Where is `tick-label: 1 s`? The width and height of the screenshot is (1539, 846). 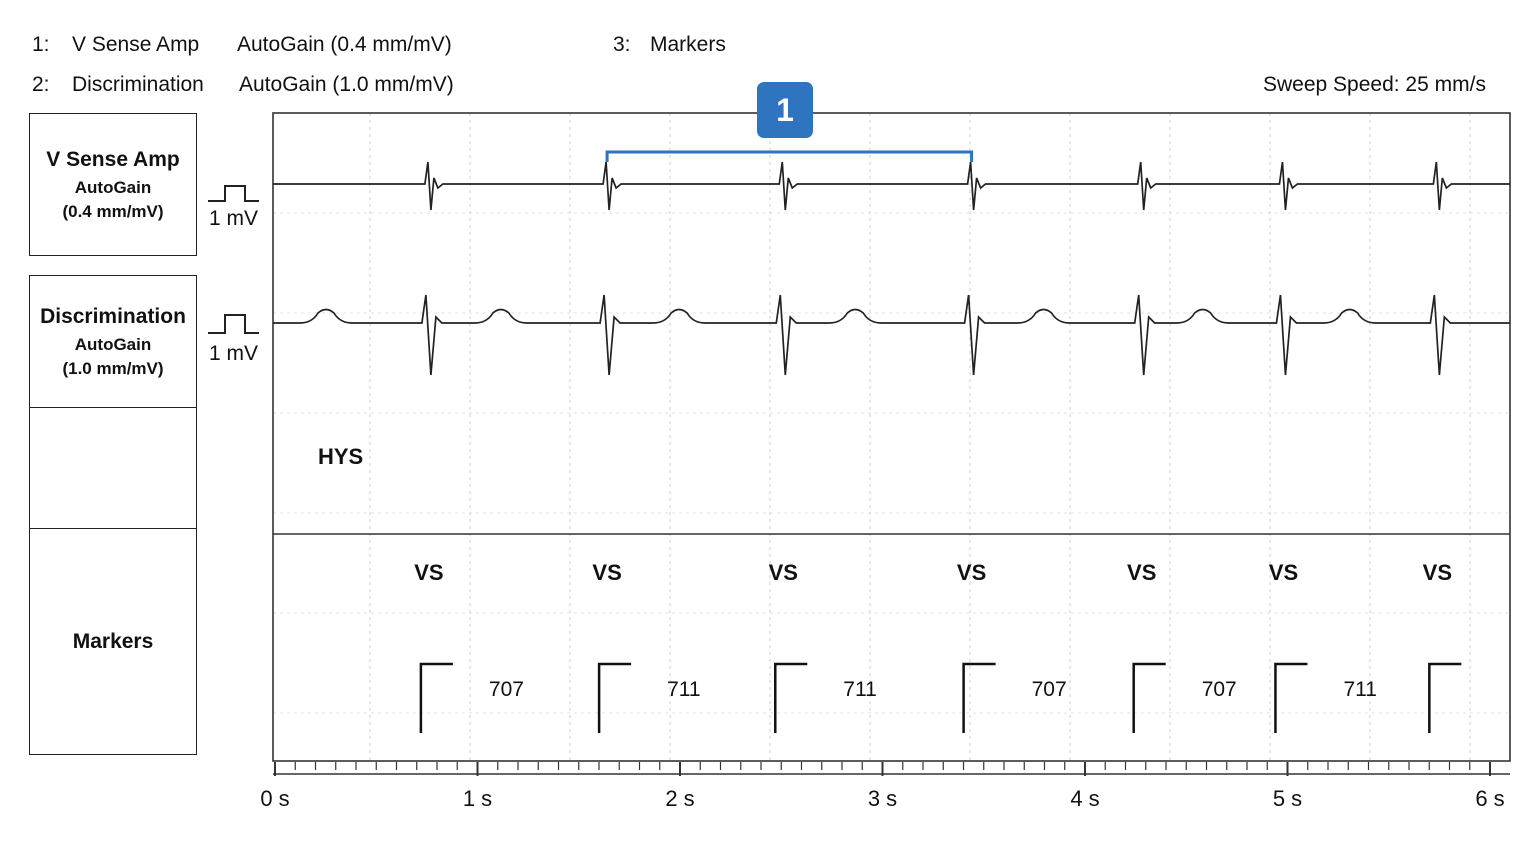
tick-label: 1 s is located at coordinates (477, 798).